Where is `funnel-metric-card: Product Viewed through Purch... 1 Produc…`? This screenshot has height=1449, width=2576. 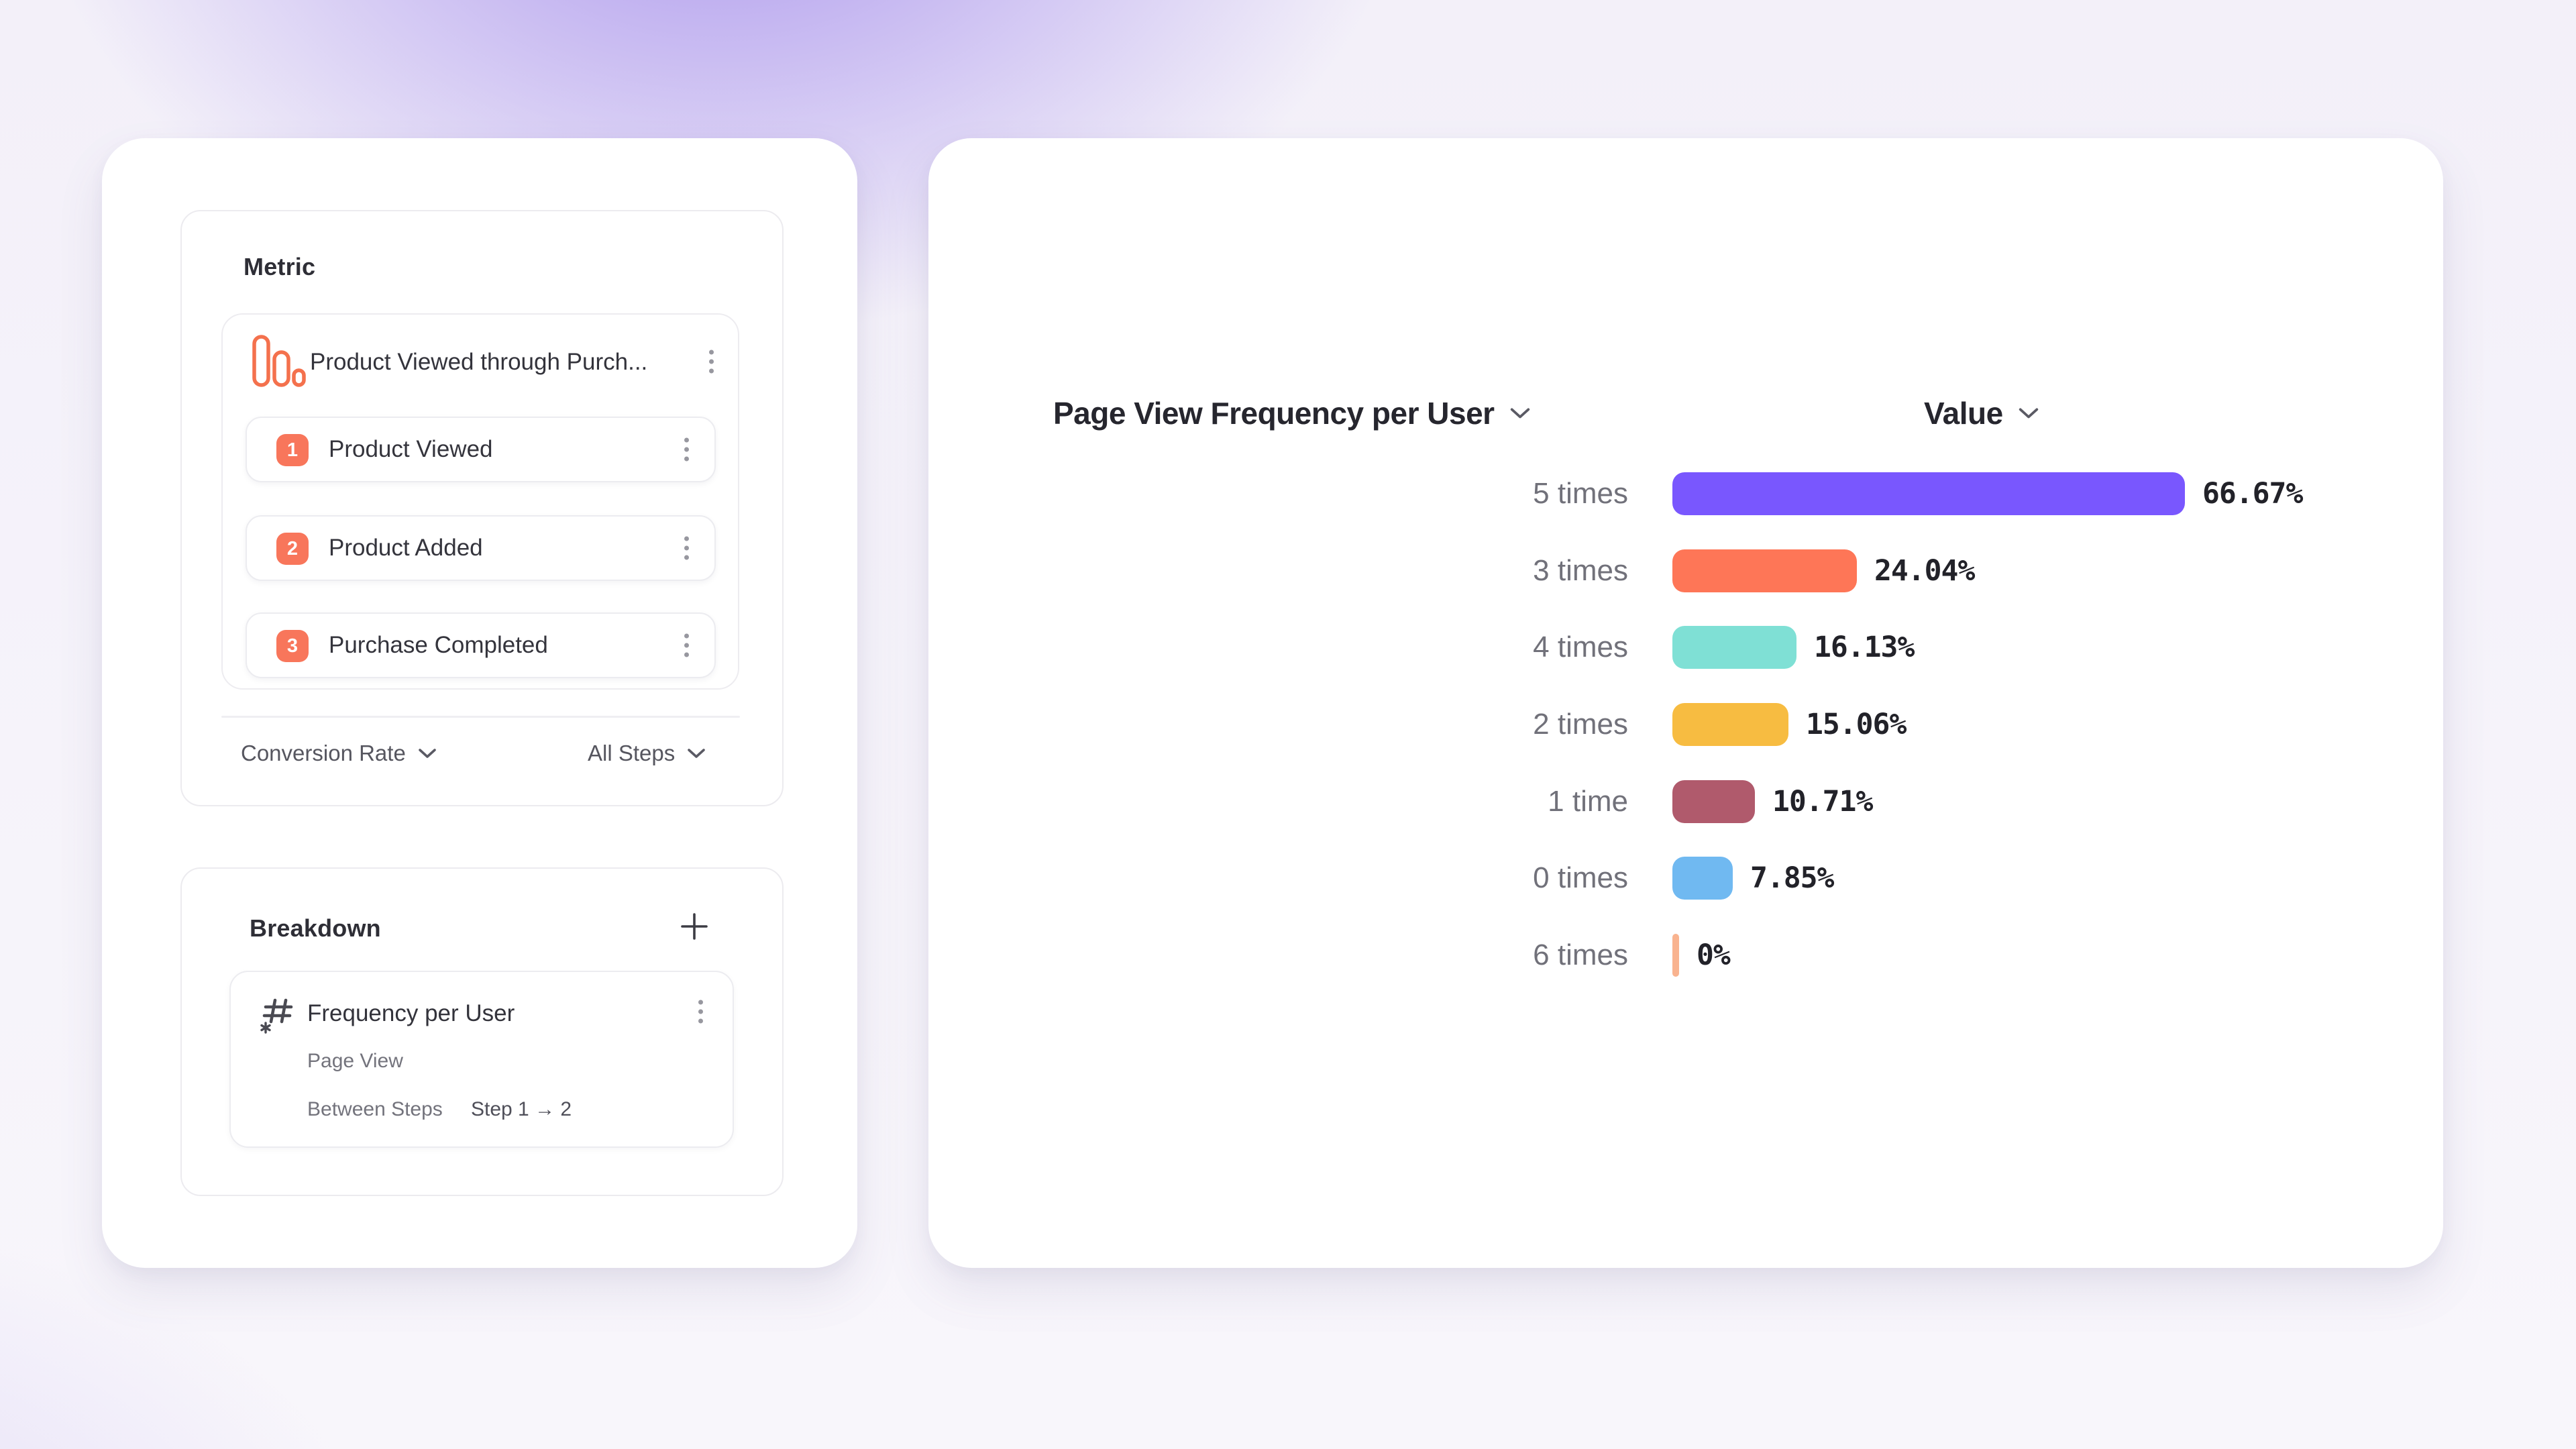 funnel-metric-card: Product Viewed through Purch... 1 Produc… is located at coordinates (480, 501).